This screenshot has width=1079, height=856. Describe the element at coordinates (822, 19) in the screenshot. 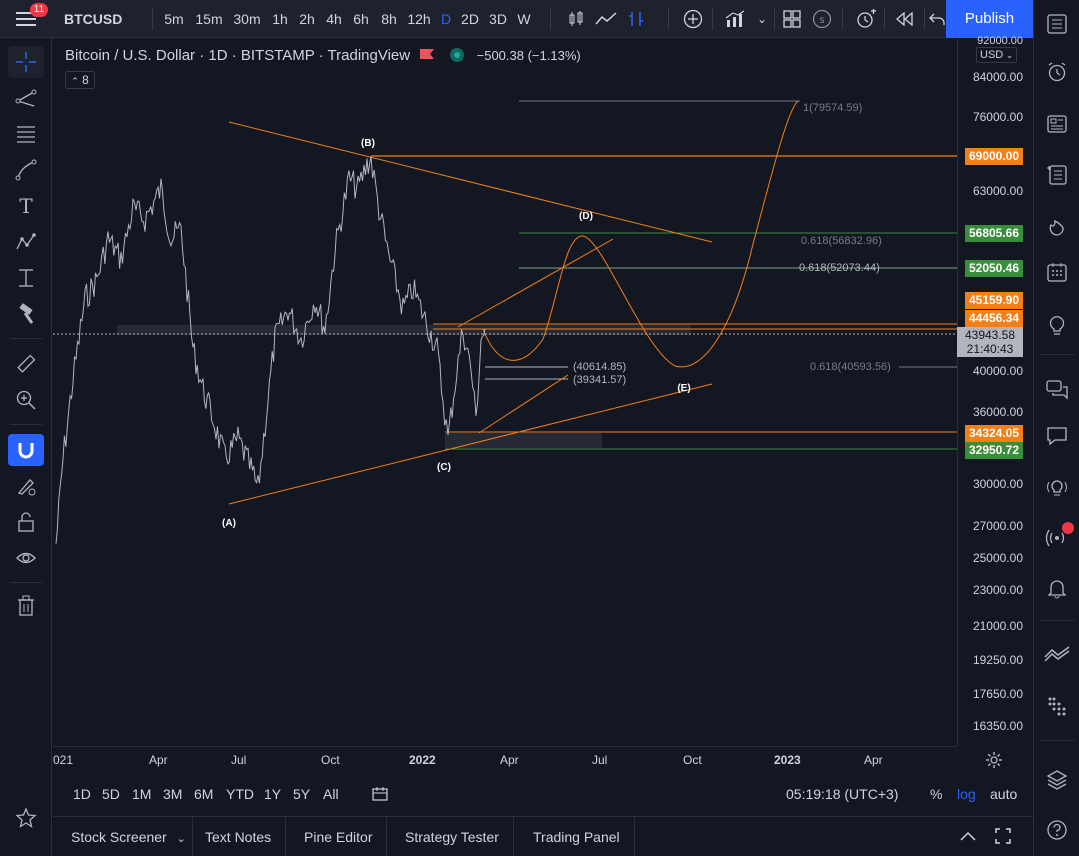

I see `currency-icon: s` at that location.